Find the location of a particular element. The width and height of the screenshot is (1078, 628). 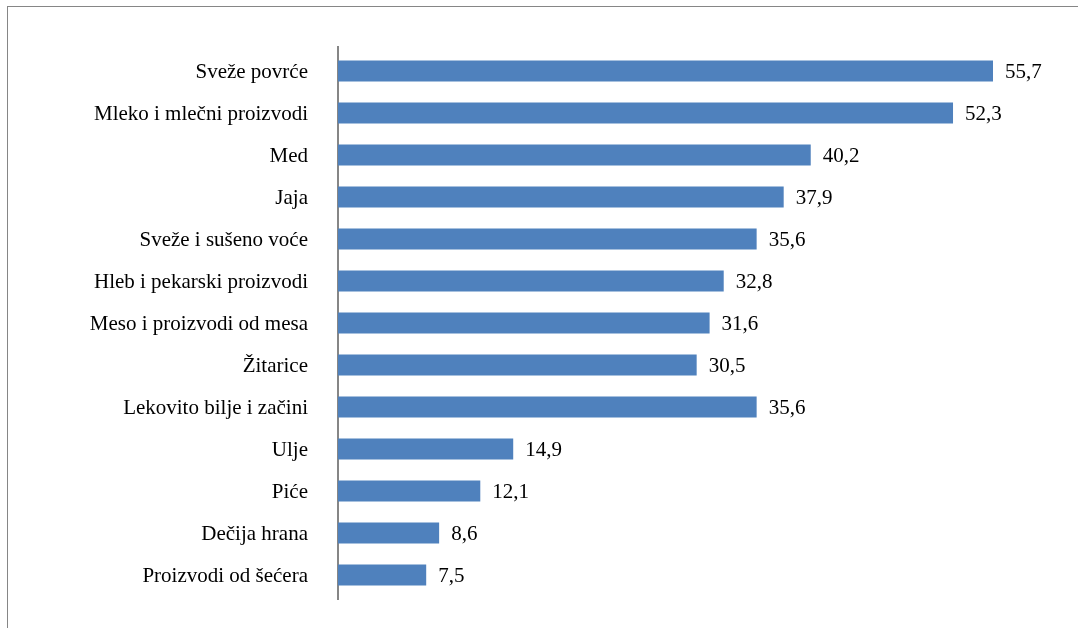

y-tick-label: Sveže povrće is located at coordinates (251, 71).